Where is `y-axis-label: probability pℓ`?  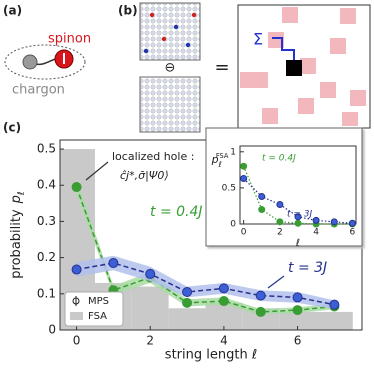 y-axis-label: probability pℓ is located at coordinates (18, 234).